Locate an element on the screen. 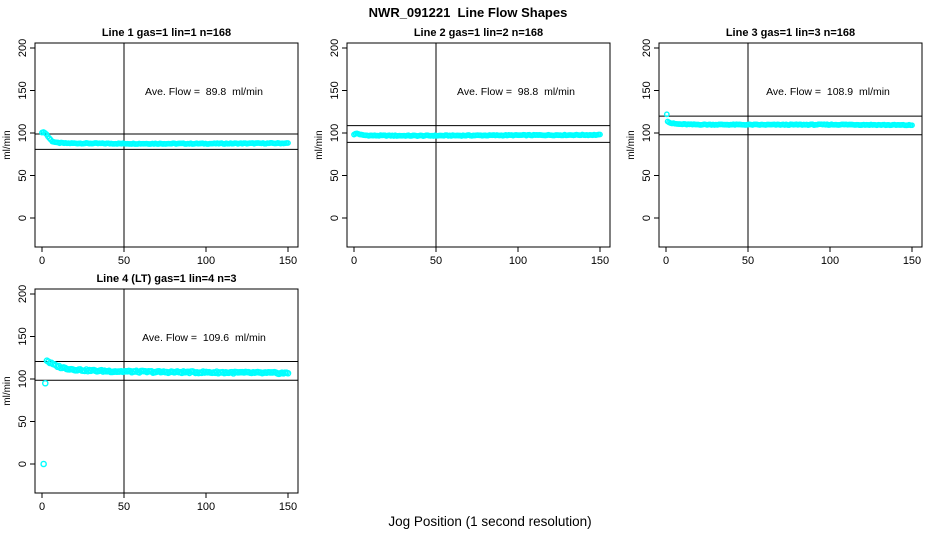 The width and height of the screenshot is (936, 540). ave-flow-annotation: Ave. Flow = 108.9 ml/min is located at coordinates (828, 92).